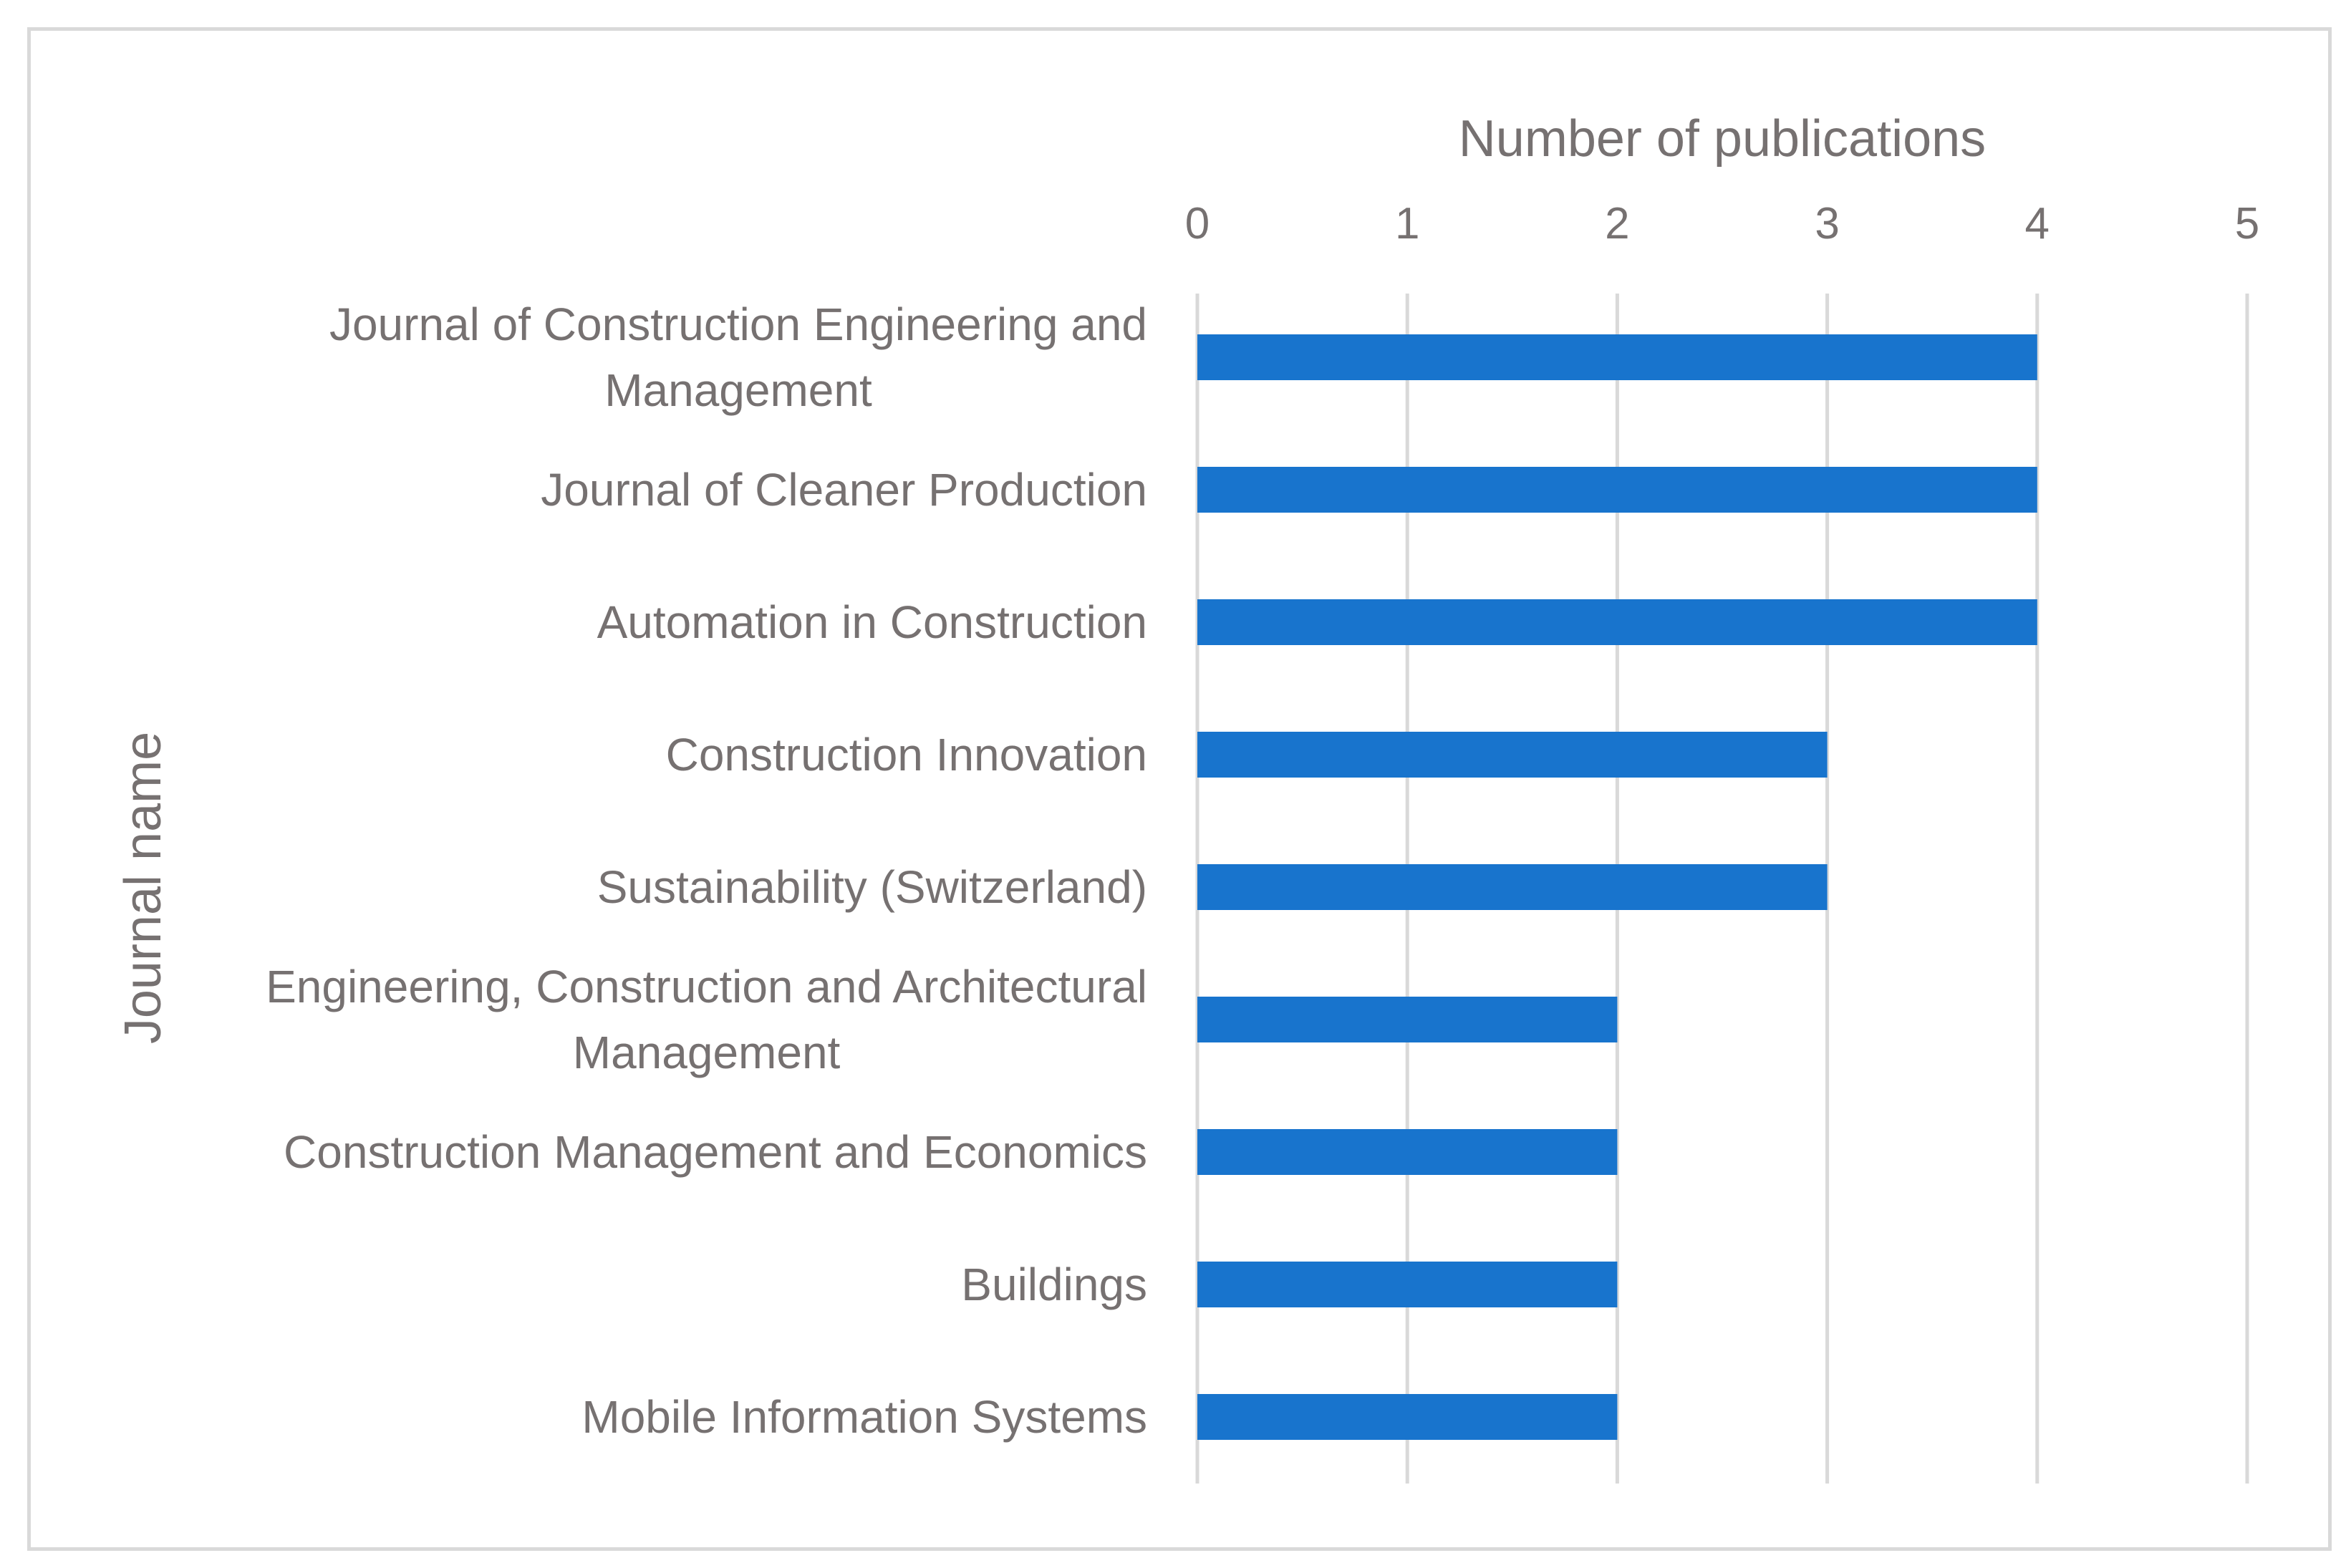 The width and height of the screenshot is (2346, 1568). What do you see at coordinates (1722, 139) in the screenshot?
I see `x-axis-title: Number of publications` at bounding box center [1722, 139].